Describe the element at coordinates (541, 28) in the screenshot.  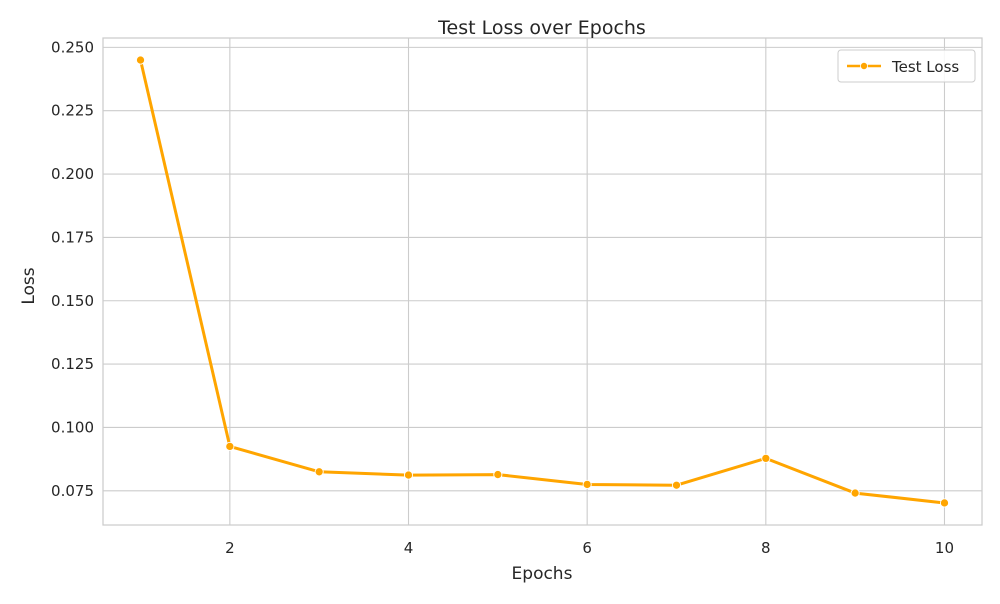
I see `chart-title: Test Loss over Epochs` at that location.